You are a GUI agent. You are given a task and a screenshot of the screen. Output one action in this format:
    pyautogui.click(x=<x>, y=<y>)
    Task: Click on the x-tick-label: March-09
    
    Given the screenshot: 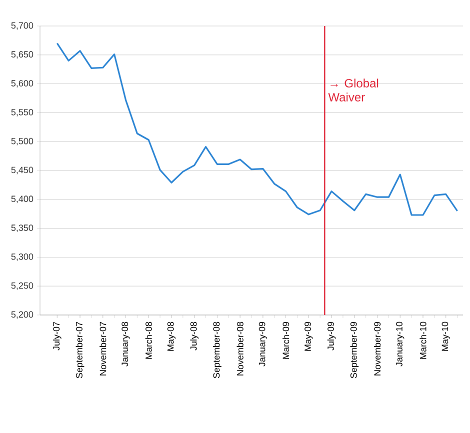 What is the action you would take?
    pyautogui.click(x=286, y=340)
    